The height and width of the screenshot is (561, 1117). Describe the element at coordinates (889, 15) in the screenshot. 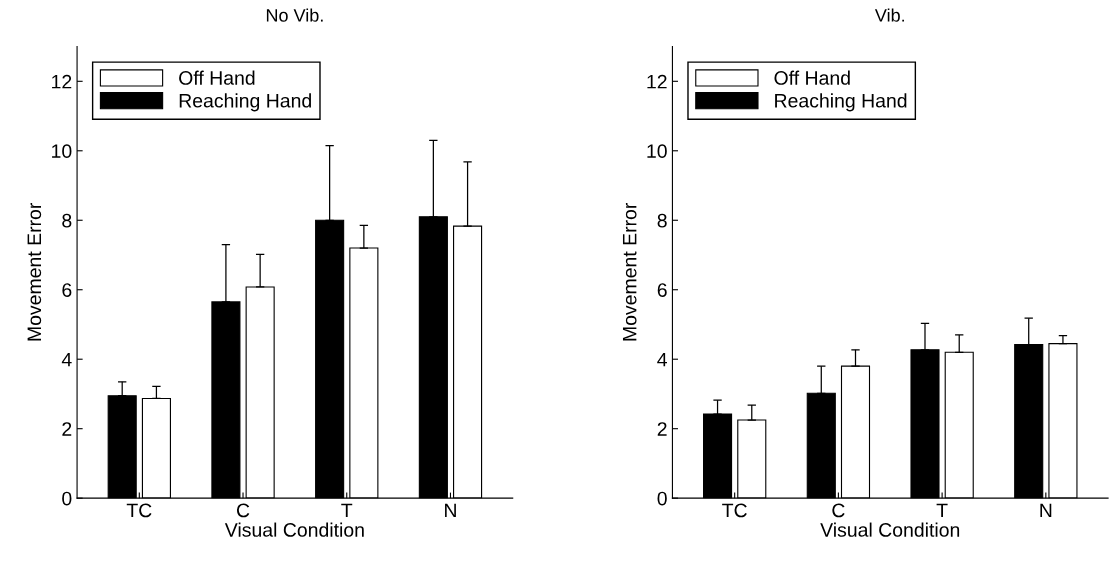

I see `chart-title: Vib.` at that location.